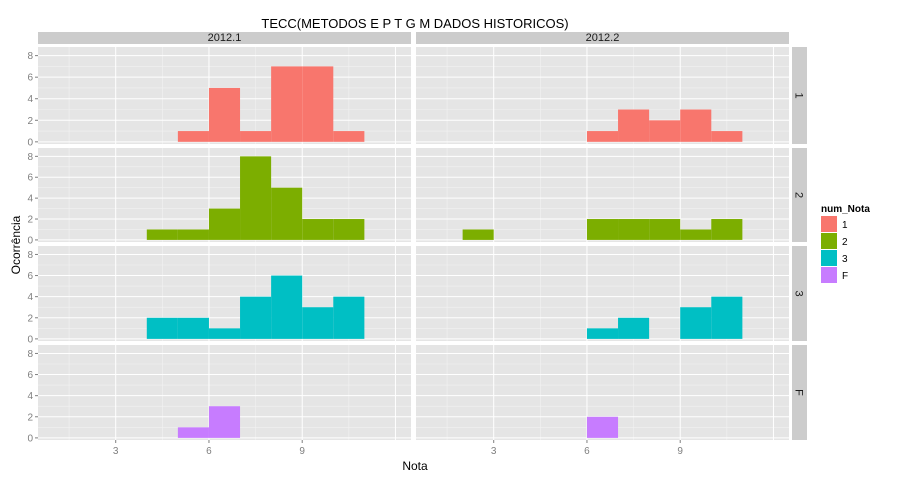 The width and height of the screenshot is (900, 480). I want to click on panel-background, so click(602, 95).